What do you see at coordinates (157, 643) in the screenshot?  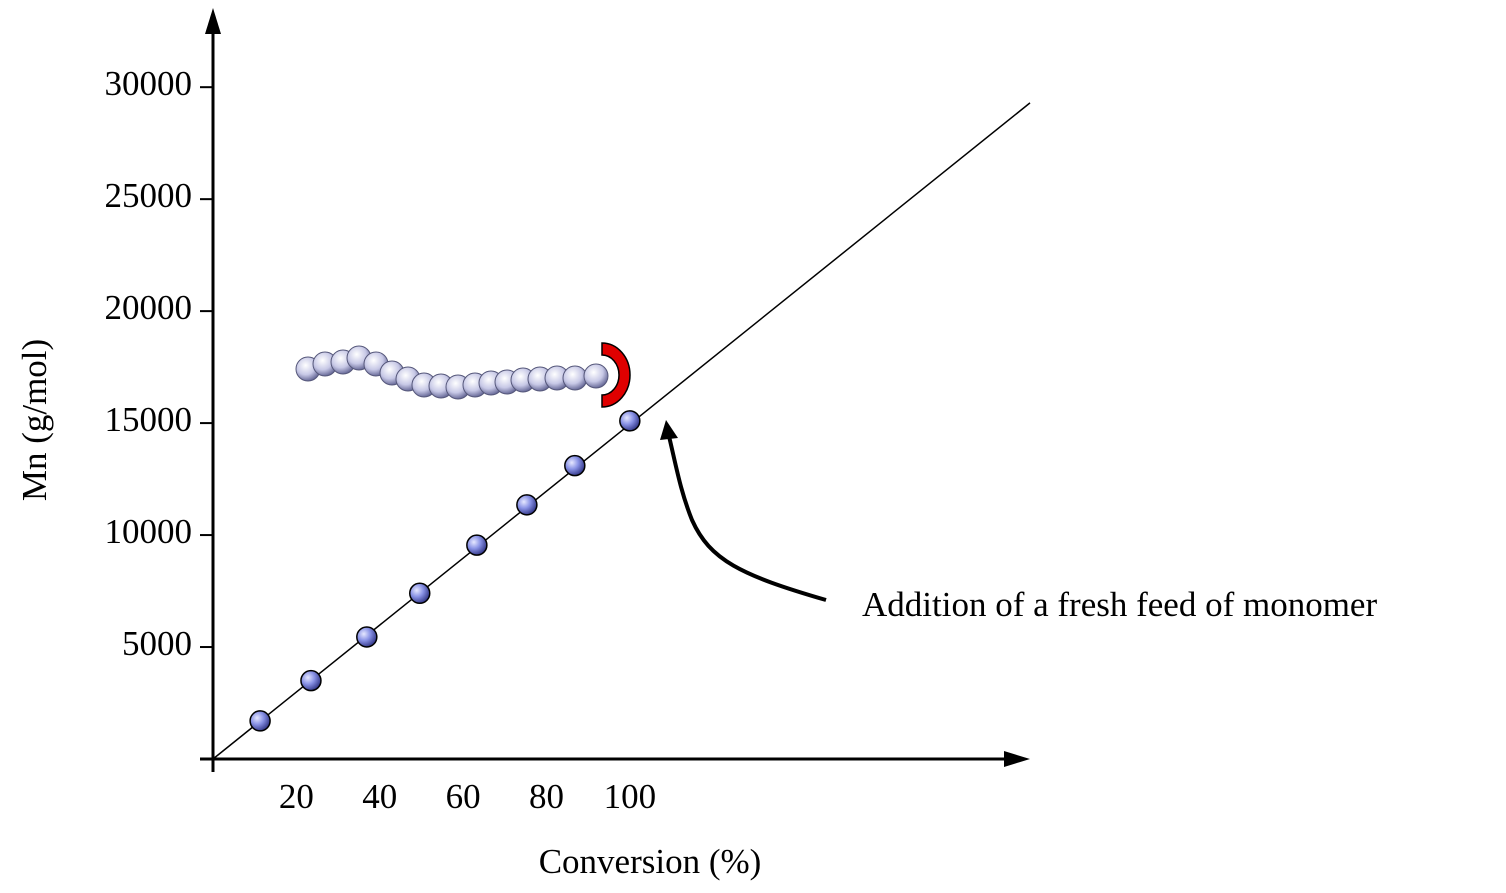 I see `y-tick-label: 5000` at bounding box center [157, 643].